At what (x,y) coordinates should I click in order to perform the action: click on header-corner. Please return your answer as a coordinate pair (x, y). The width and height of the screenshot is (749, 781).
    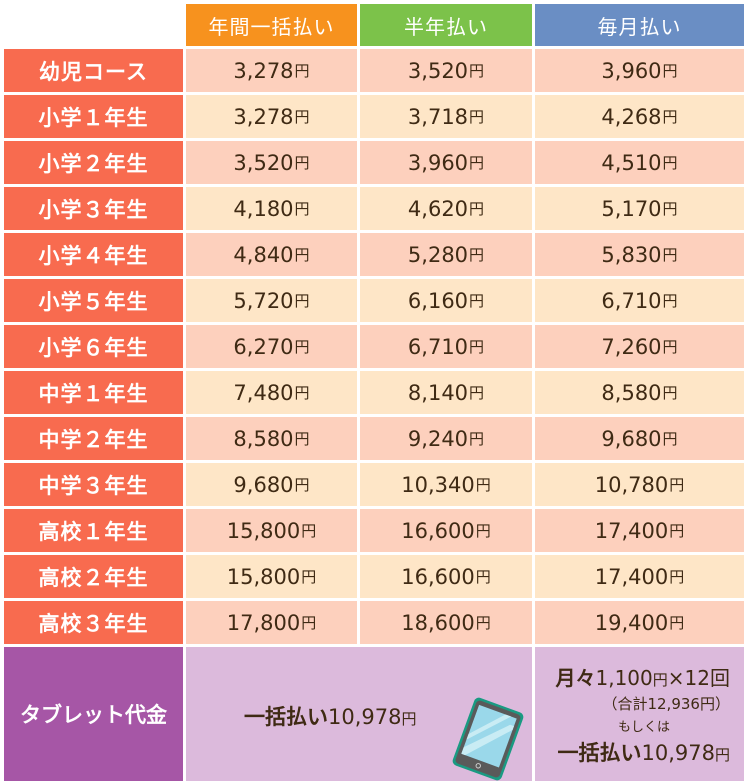
    Looking at the image, I should click on (93, 25).